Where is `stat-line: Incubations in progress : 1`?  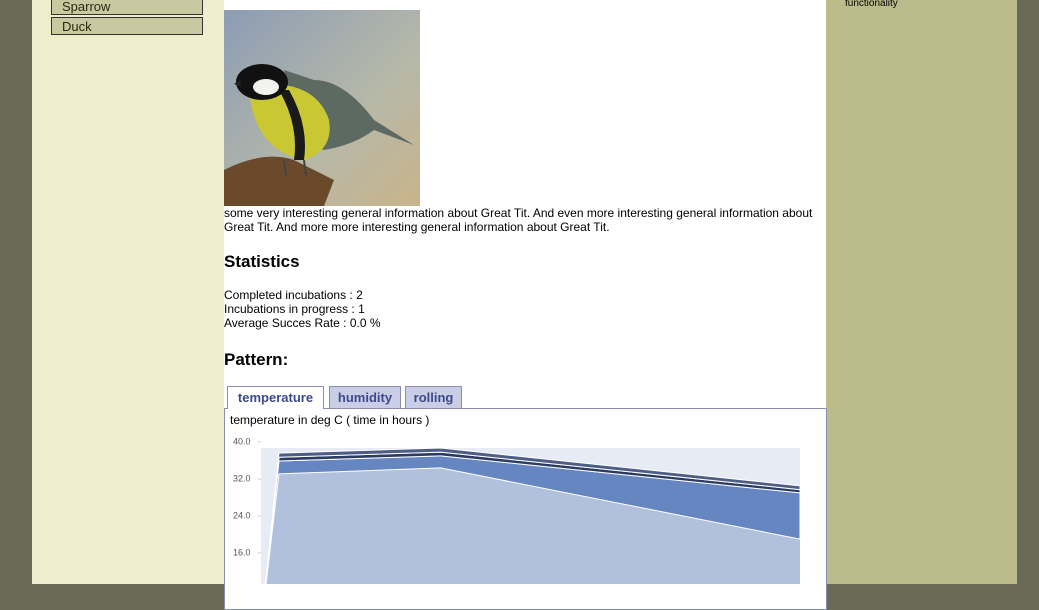
stat-line: Incubations in progress : 1 is located at coordinates (294, 309).